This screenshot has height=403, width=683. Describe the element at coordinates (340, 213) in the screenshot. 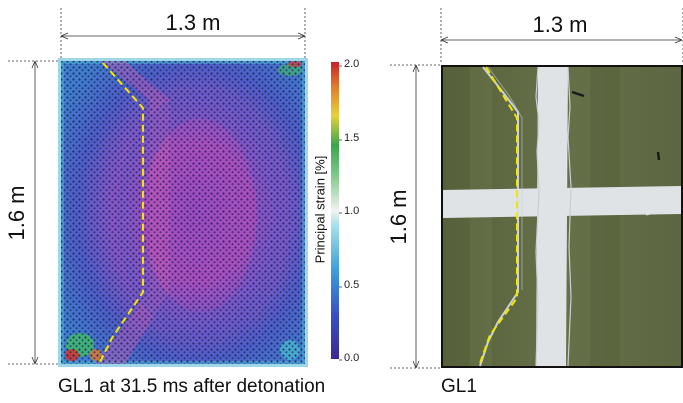

I see `colorbar-ticks` at that location.